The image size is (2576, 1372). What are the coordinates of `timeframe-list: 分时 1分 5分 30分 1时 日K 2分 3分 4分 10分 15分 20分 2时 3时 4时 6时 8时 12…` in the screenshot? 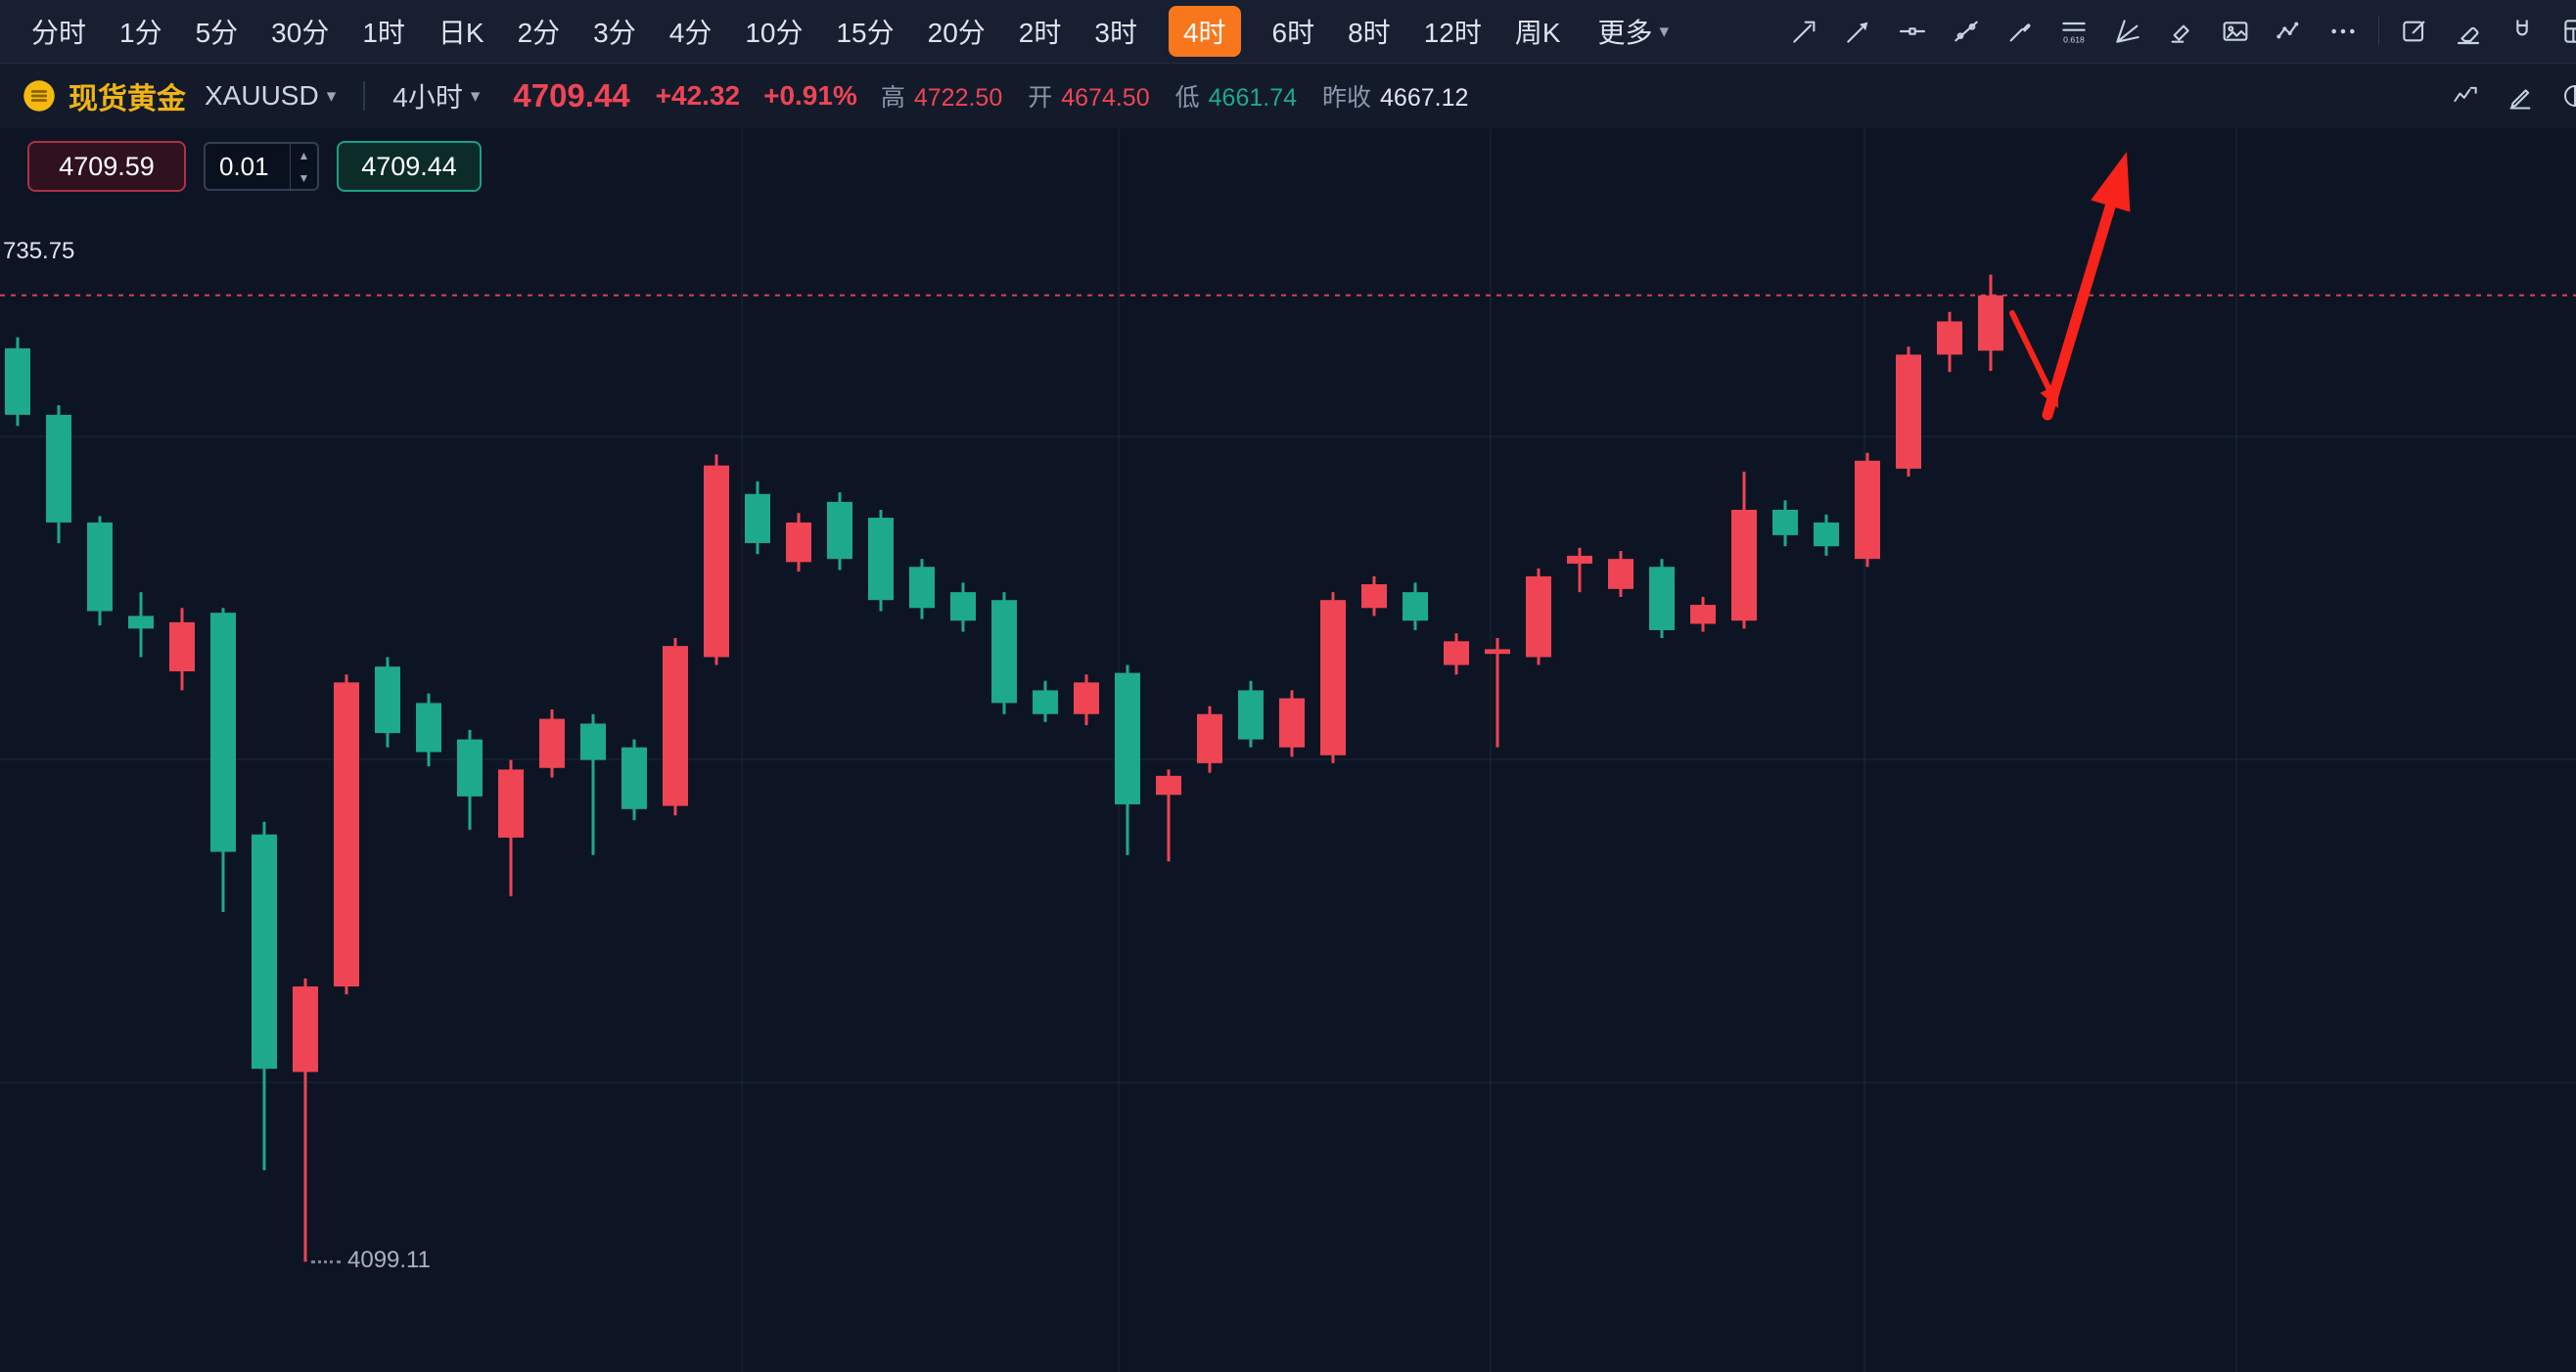 It's located at (796, 31).